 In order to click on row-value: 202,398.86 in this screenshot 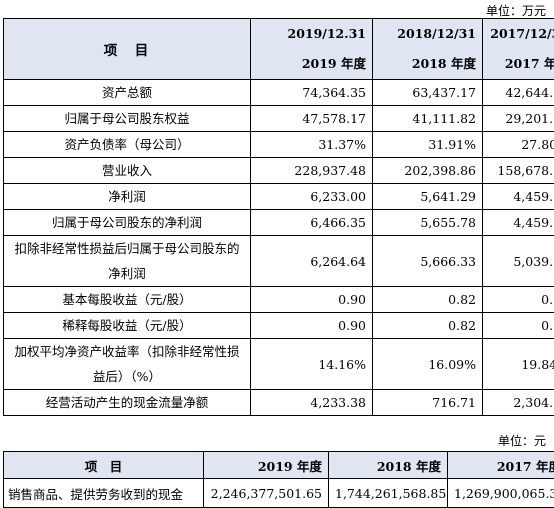, I will do `click(428, 171)`.